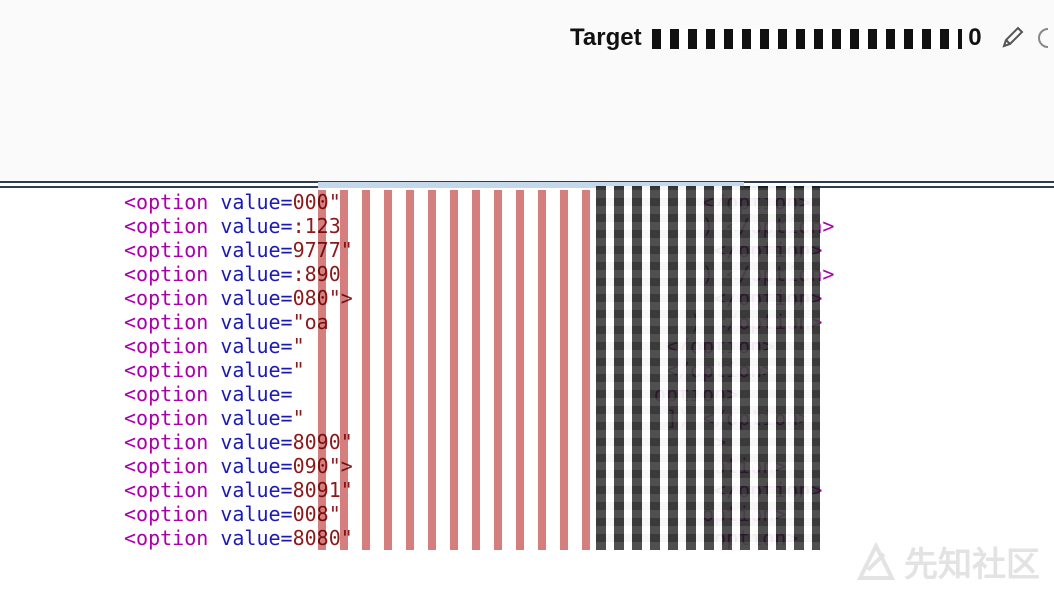 The image size is (1054, 594). What do you see at coordinates (806, 38) in the screenshot?
I see `redacted-target-host` at bounding box center [806, 38].